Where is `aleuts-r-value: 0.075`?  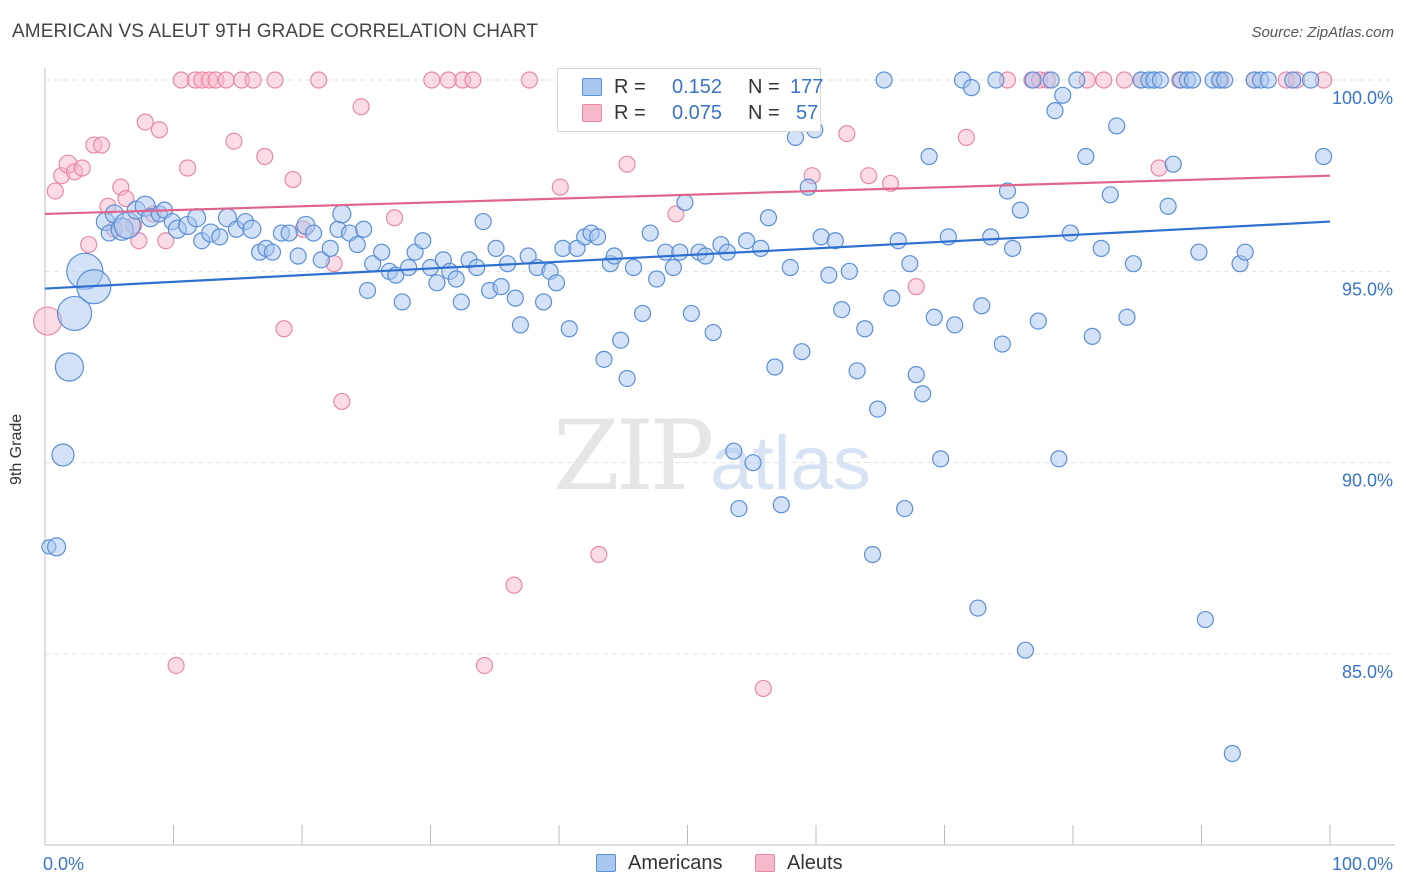 aleuts-r-value: 0.075 is located at coordinates (697, 113).